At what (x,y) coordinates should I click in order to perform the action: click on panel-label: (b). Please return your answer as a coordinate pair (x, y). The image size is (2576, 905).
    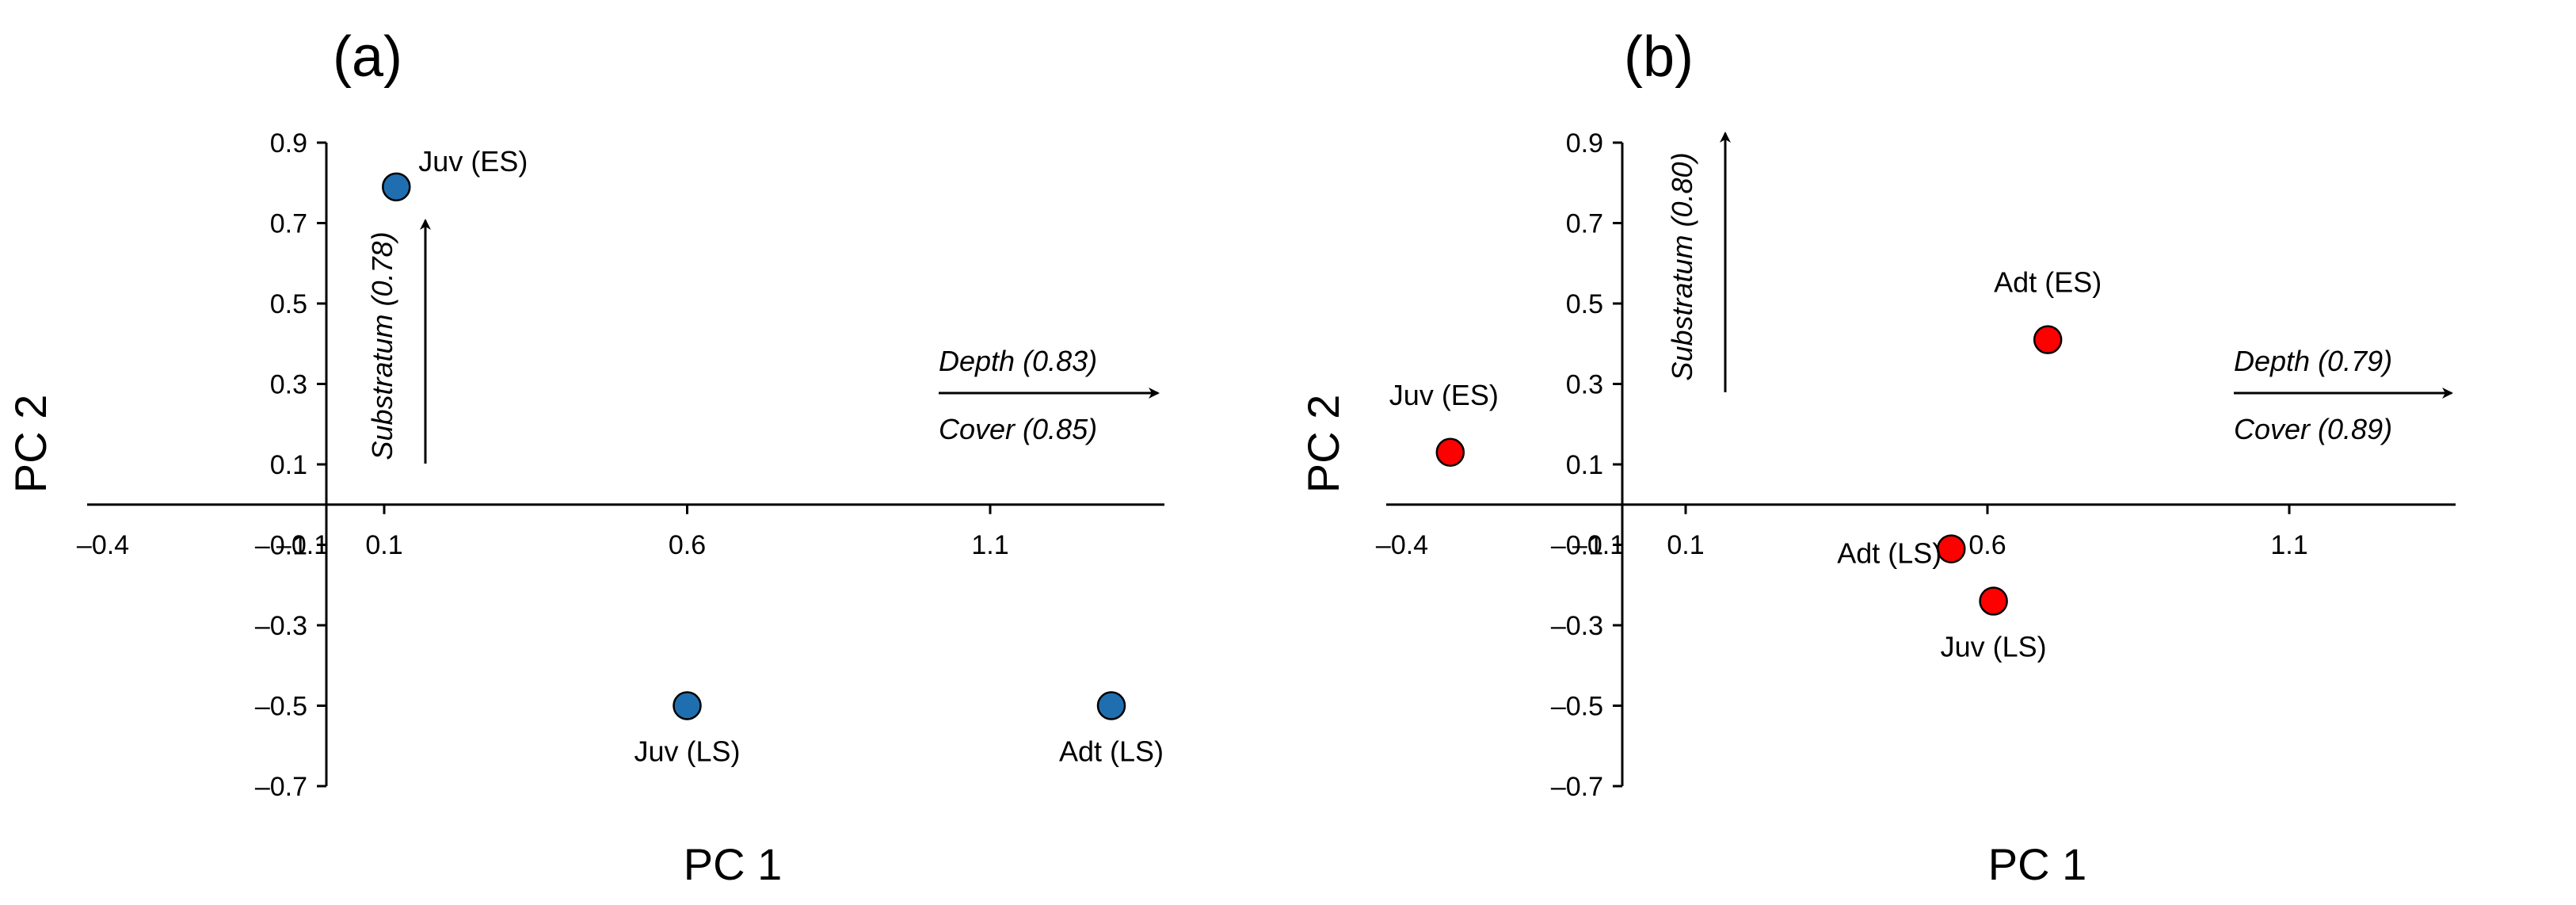
    Looking at the image, I should click on (1659, 57).